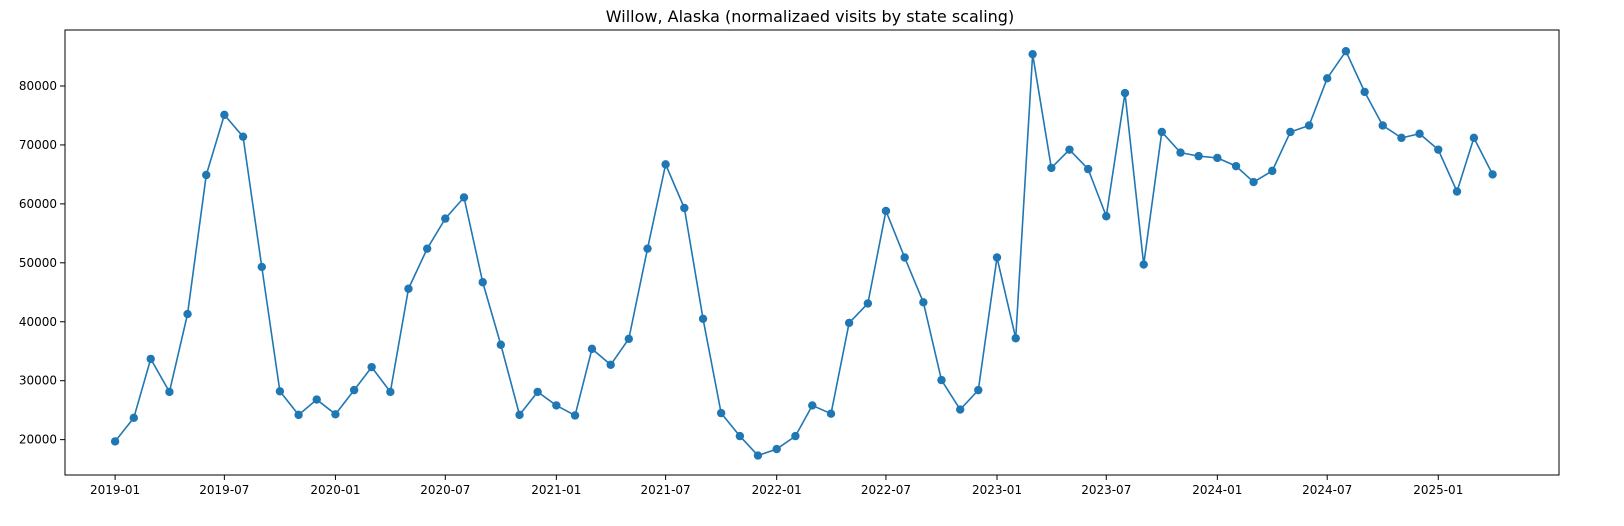 Image resolution: width=1624 pixels, height=526 pixels. Describe the element at coordinates (224, 490) in the screenshot. I see `x-tick-label: 2019-07` at that location.